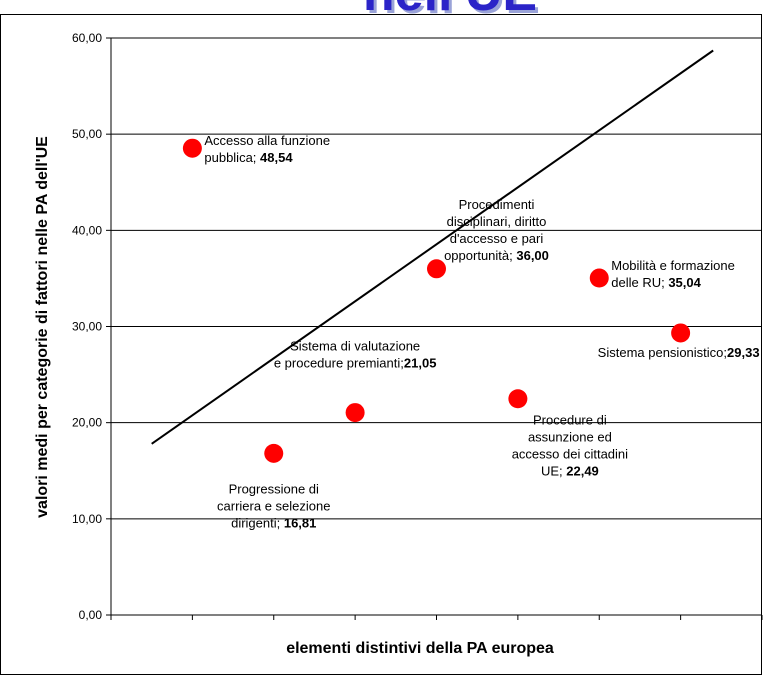  Describe the element at coordinates (87, 423) in the screenshot. I see `y-tick-label: 20,00` at that location.